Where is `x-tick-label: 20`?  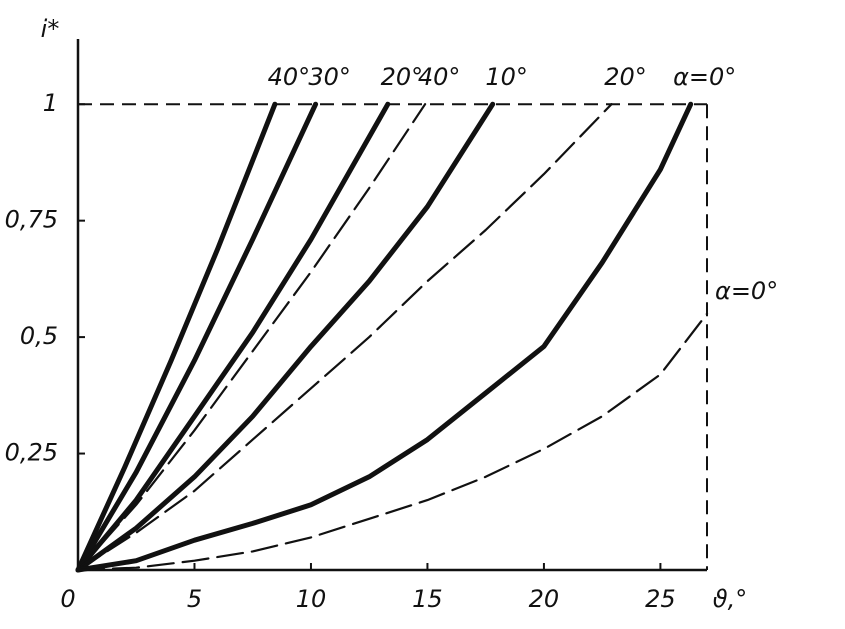
x-tick-label: 20 is located at coordinates (544, 599).